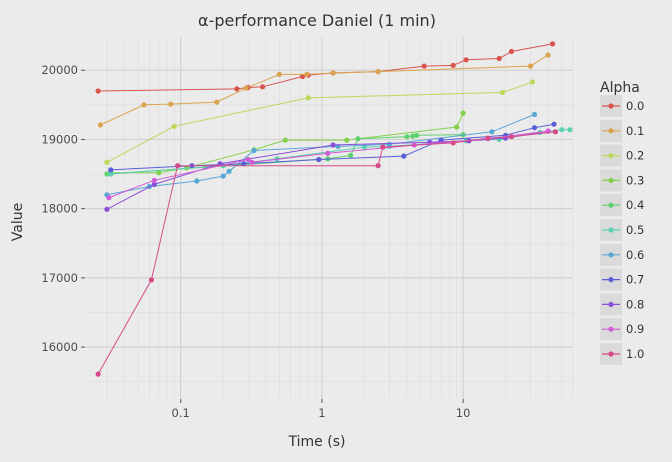 This screenshot has width=672, height=462. Describe the element at coordinates (59, 278) in the screenshot. I see `y-tick-label: 17000` at that location.